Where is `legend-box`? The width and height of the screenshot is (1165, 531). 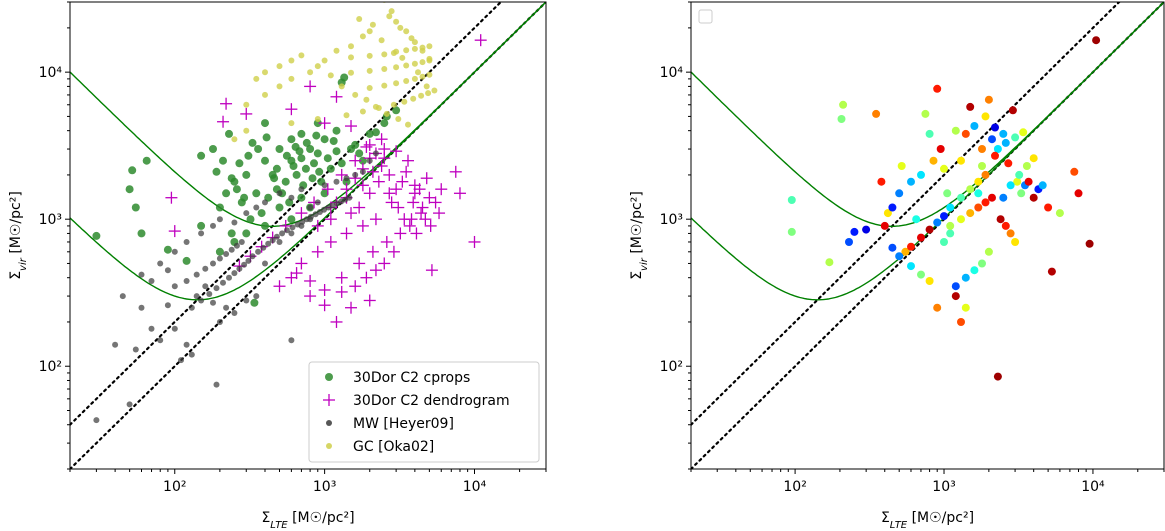 legend-box is located at coordinates (705, 16).